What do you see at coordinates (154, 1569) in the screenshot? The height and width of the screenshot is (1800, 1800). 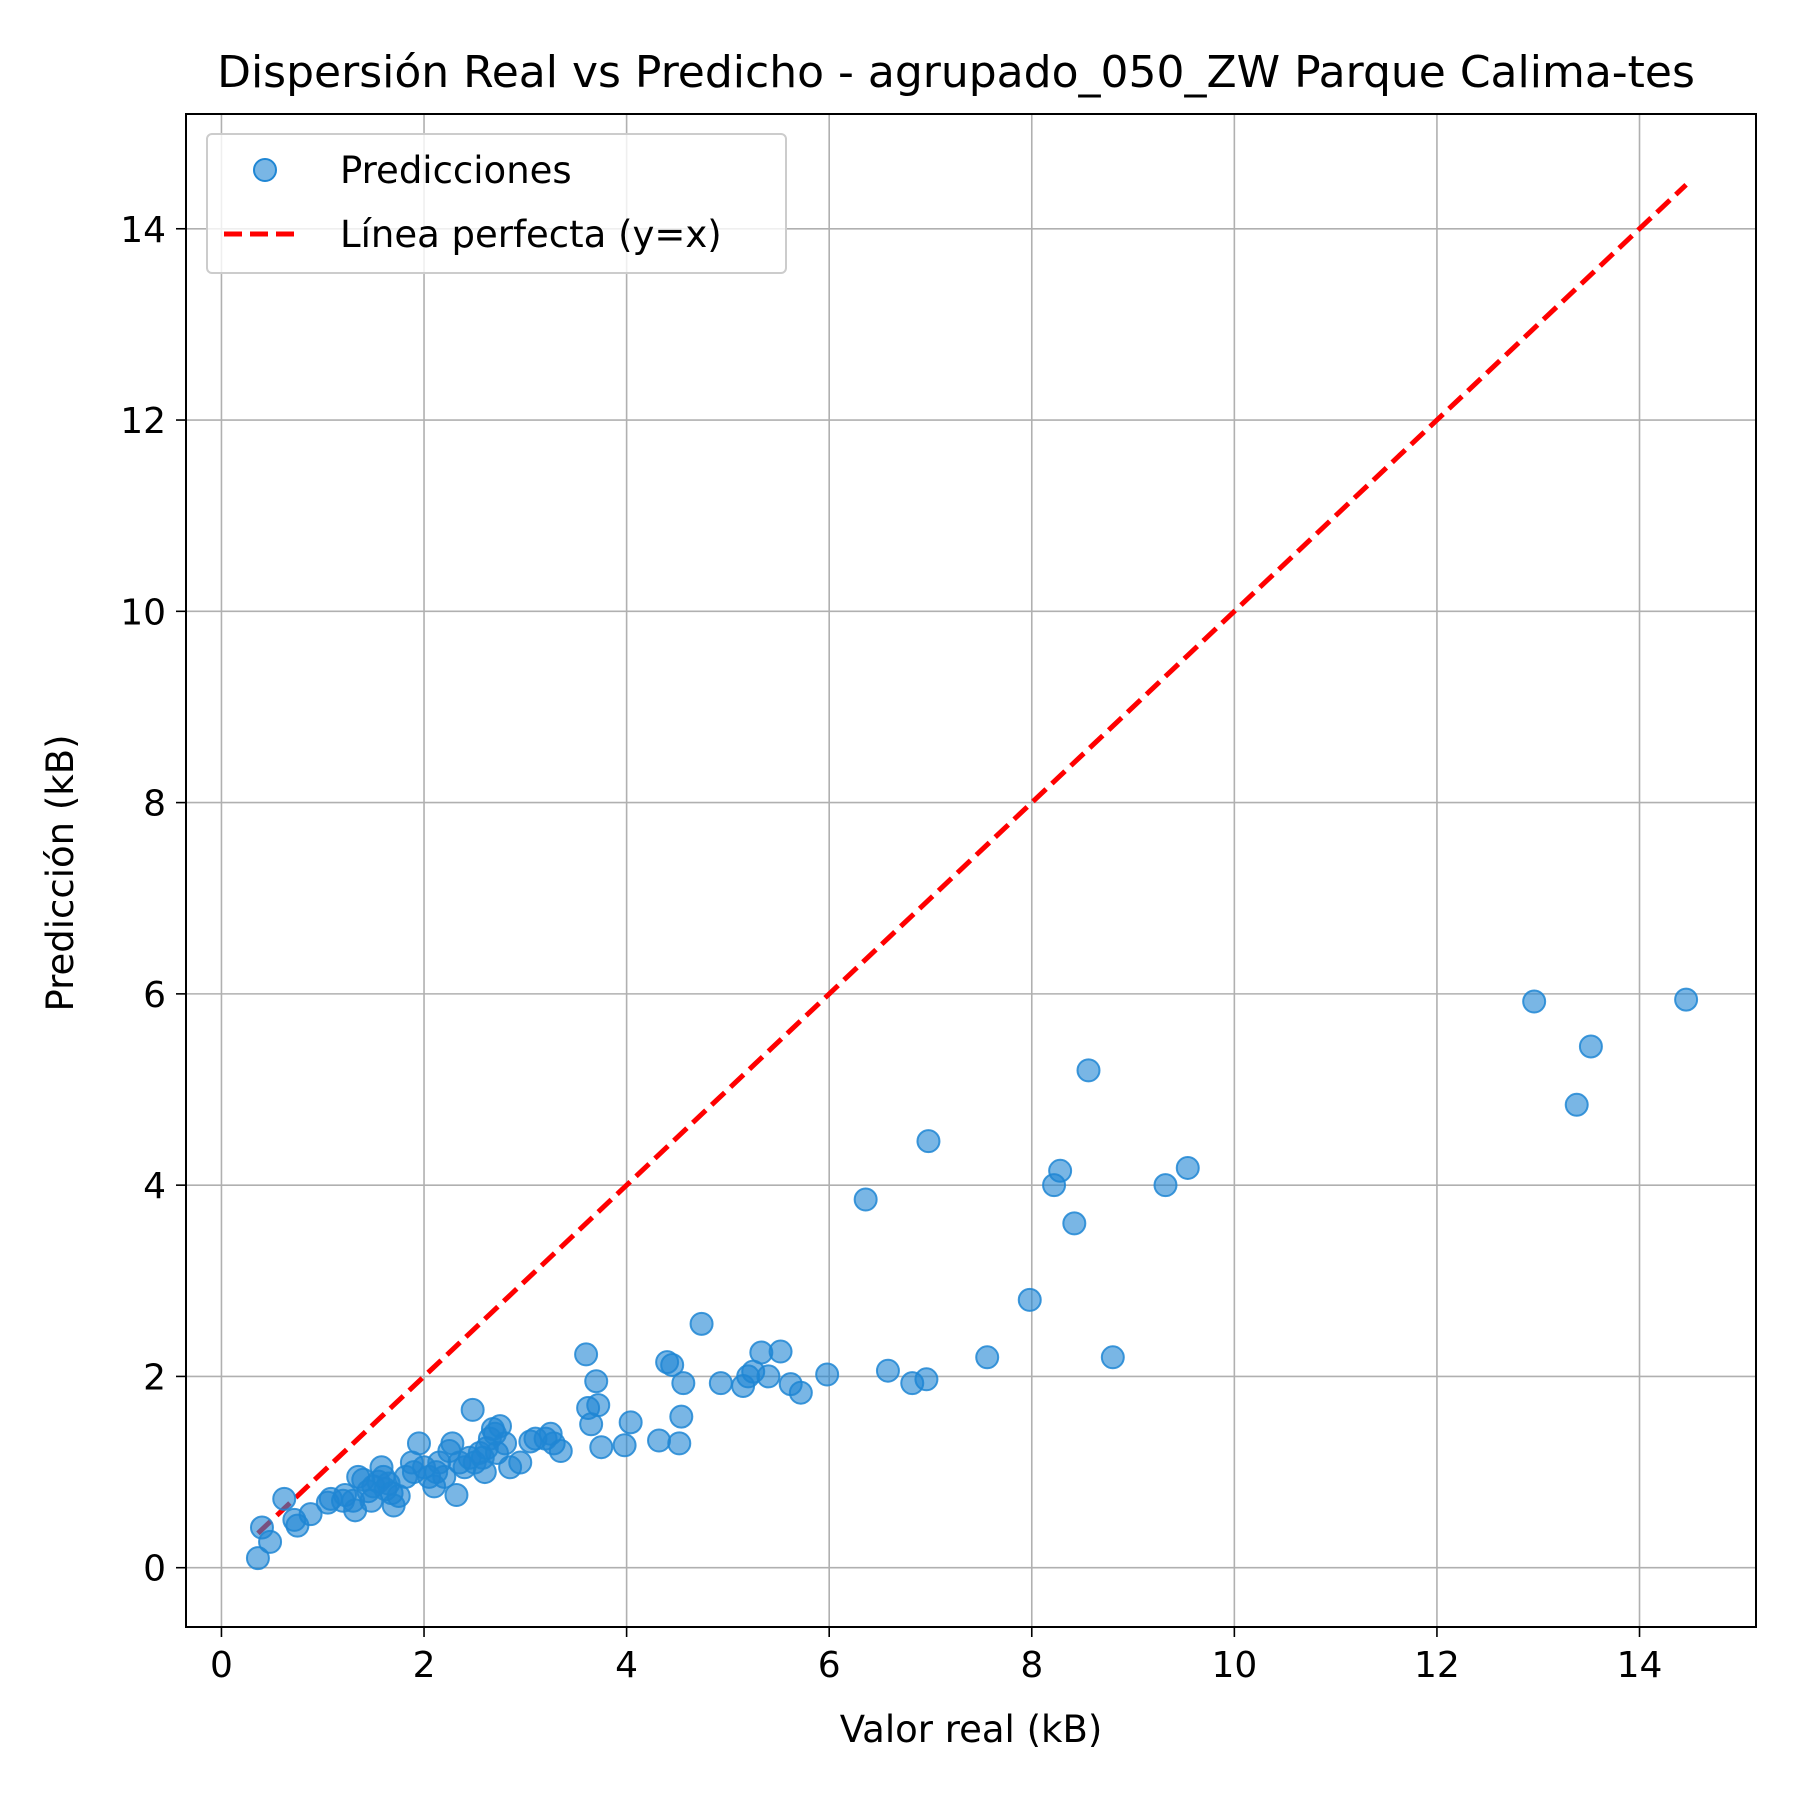 I see `y-tick-label: 0` at bounding box center [154, 1569].